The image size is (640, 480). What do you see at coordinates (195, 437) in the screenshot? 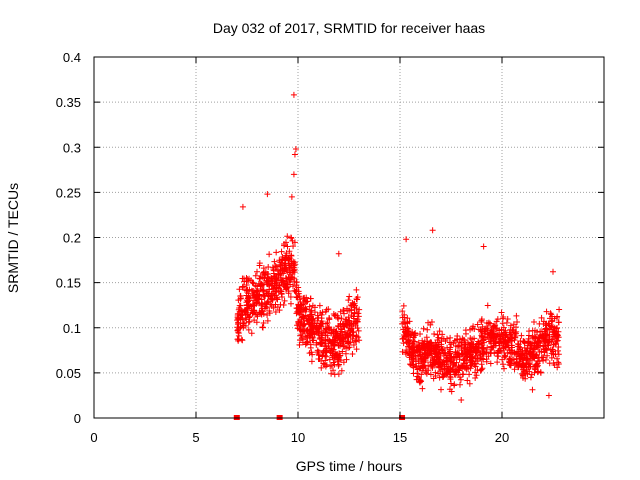
I see `x-tick-label: 5` at bounding box center [195, 437].